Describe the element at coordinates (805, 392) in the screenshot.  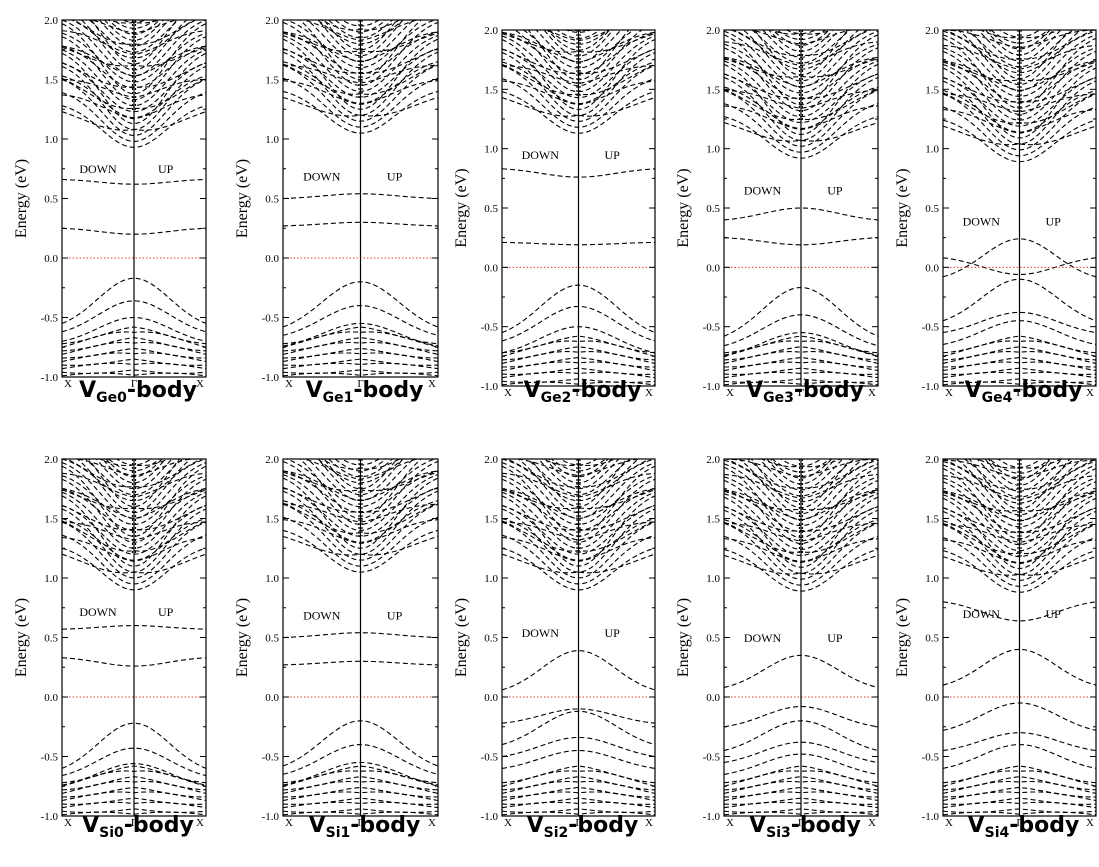
I see `panel-caption: VGe3-body` at that location.